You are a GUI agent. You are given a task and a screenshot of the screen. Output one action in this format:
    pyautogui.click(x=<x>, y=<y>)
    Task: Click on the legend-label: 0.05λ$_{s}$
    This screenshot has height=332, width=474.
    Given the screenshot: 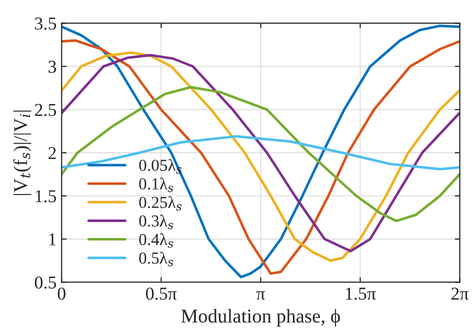 What is the action you would take?
    pyautogui.click(x=160, y=166)
    